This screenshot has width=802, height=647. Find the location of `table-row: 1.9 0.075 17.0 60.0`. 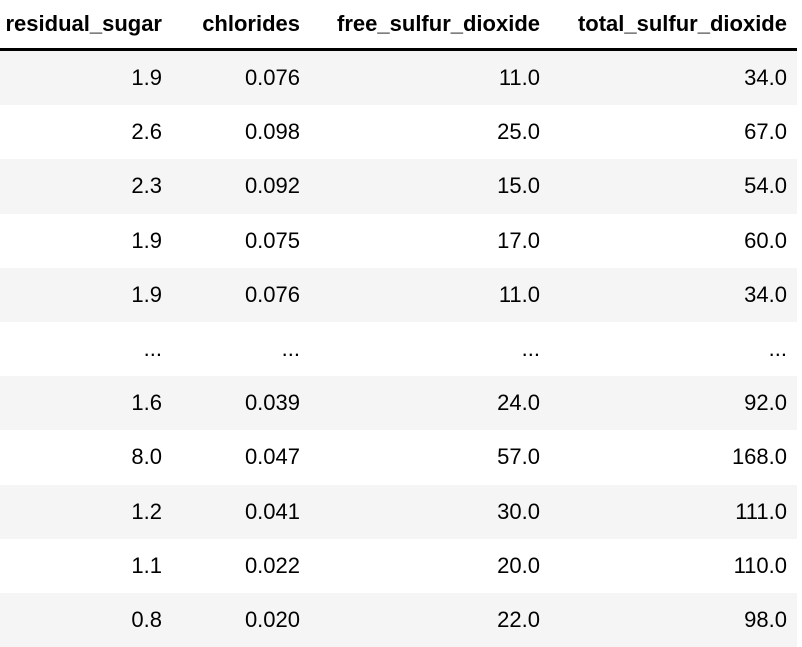

table-row: 1.9 0.075 17.0 60.0 is located at coordinates (398, 241).